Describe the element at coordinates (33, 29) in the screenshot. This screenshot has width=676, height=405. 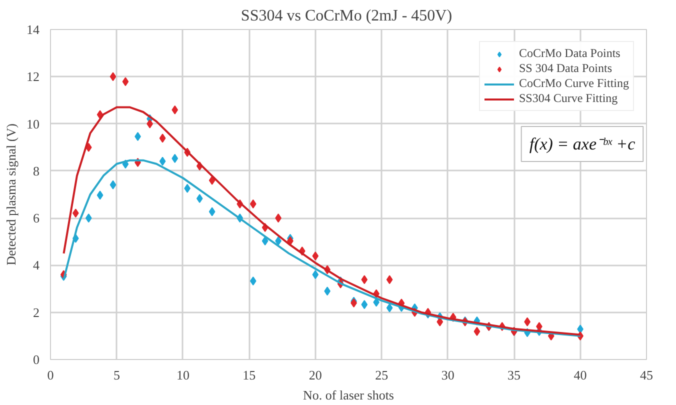
I see `y-tick-label: 14` at that location.